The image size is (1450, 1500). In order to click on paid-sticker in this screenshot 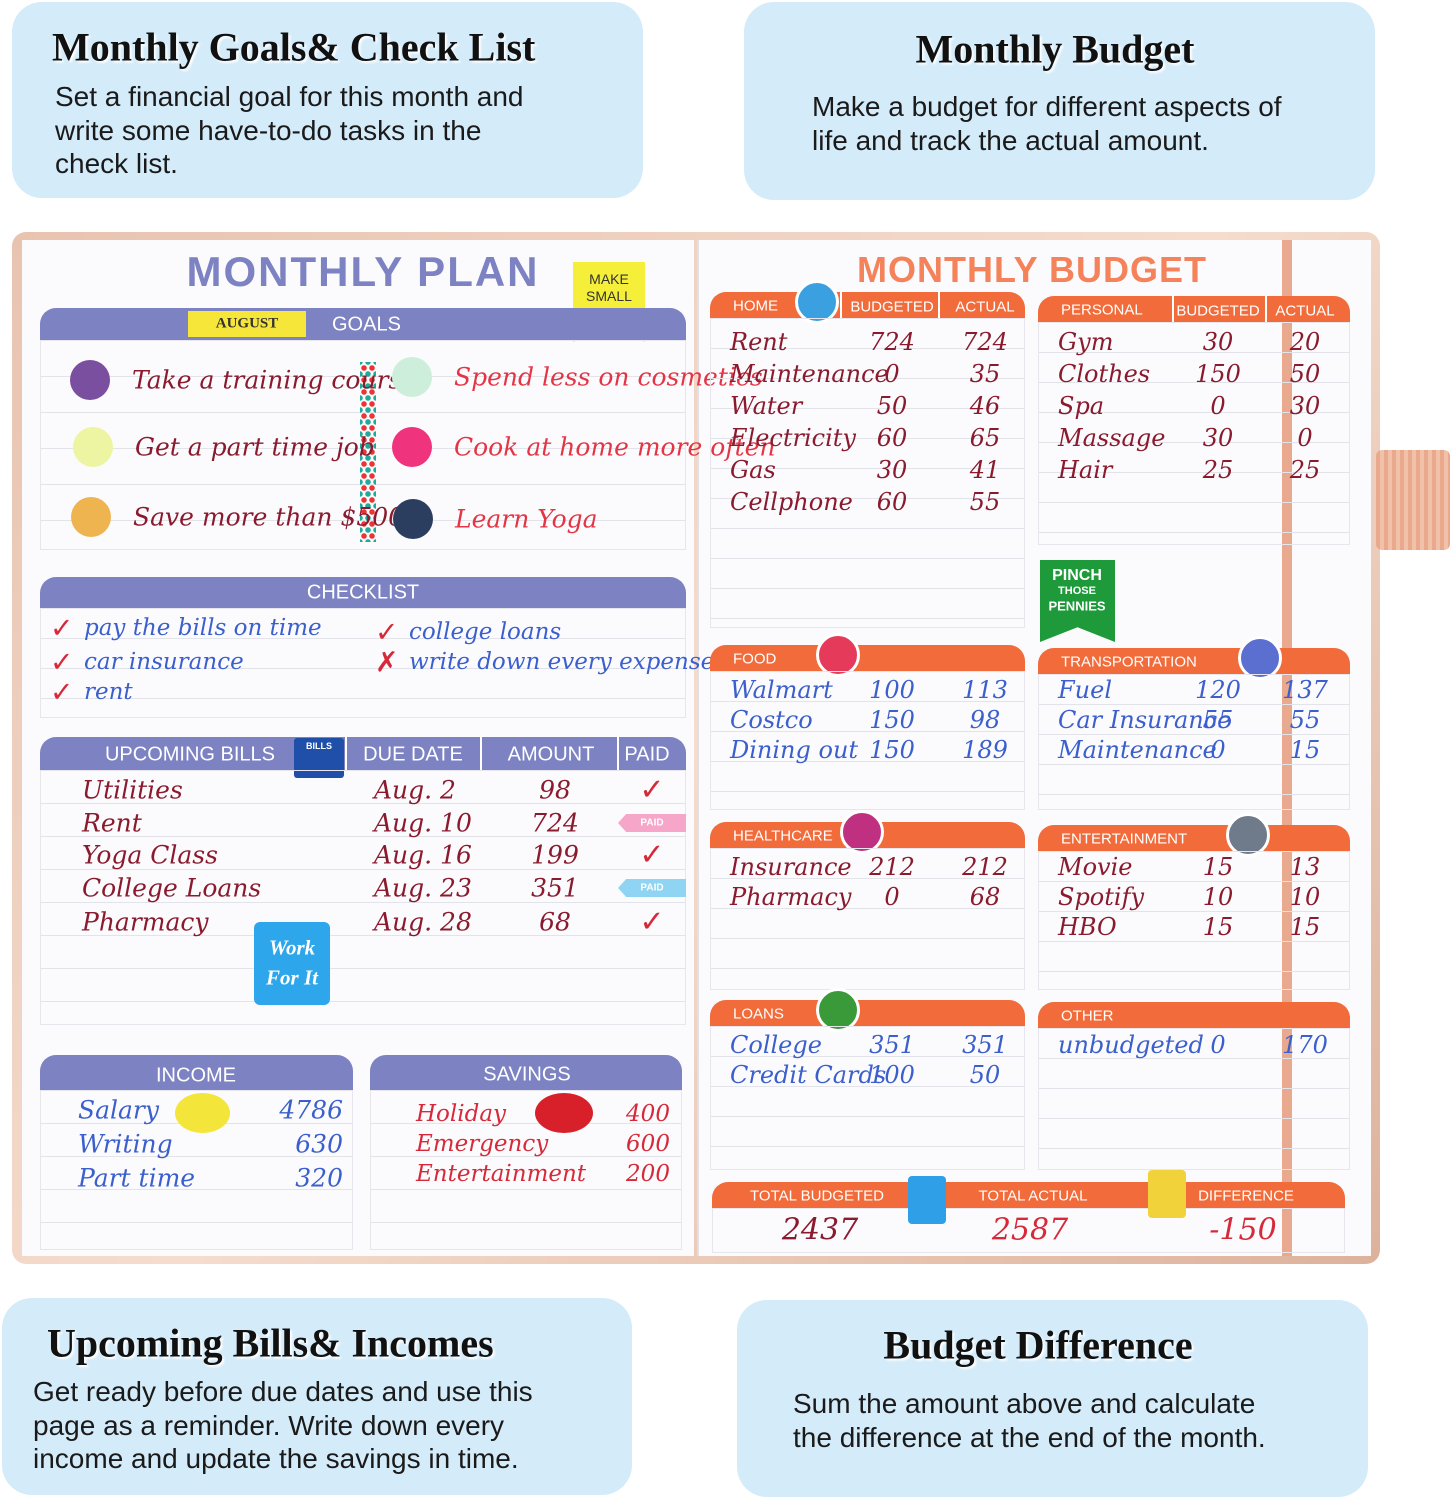, I will do `click(652, 888)`.